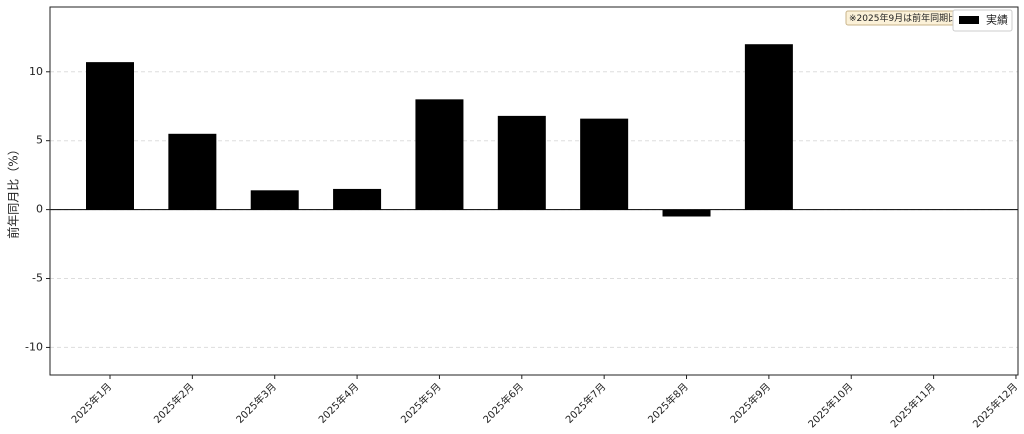 The height and width of the screenshot is (434, 1024). What do you see at coordinates (39, 209) in the screenshot?
I see `y-tick-label: 0` at bounding box center [39, 209].